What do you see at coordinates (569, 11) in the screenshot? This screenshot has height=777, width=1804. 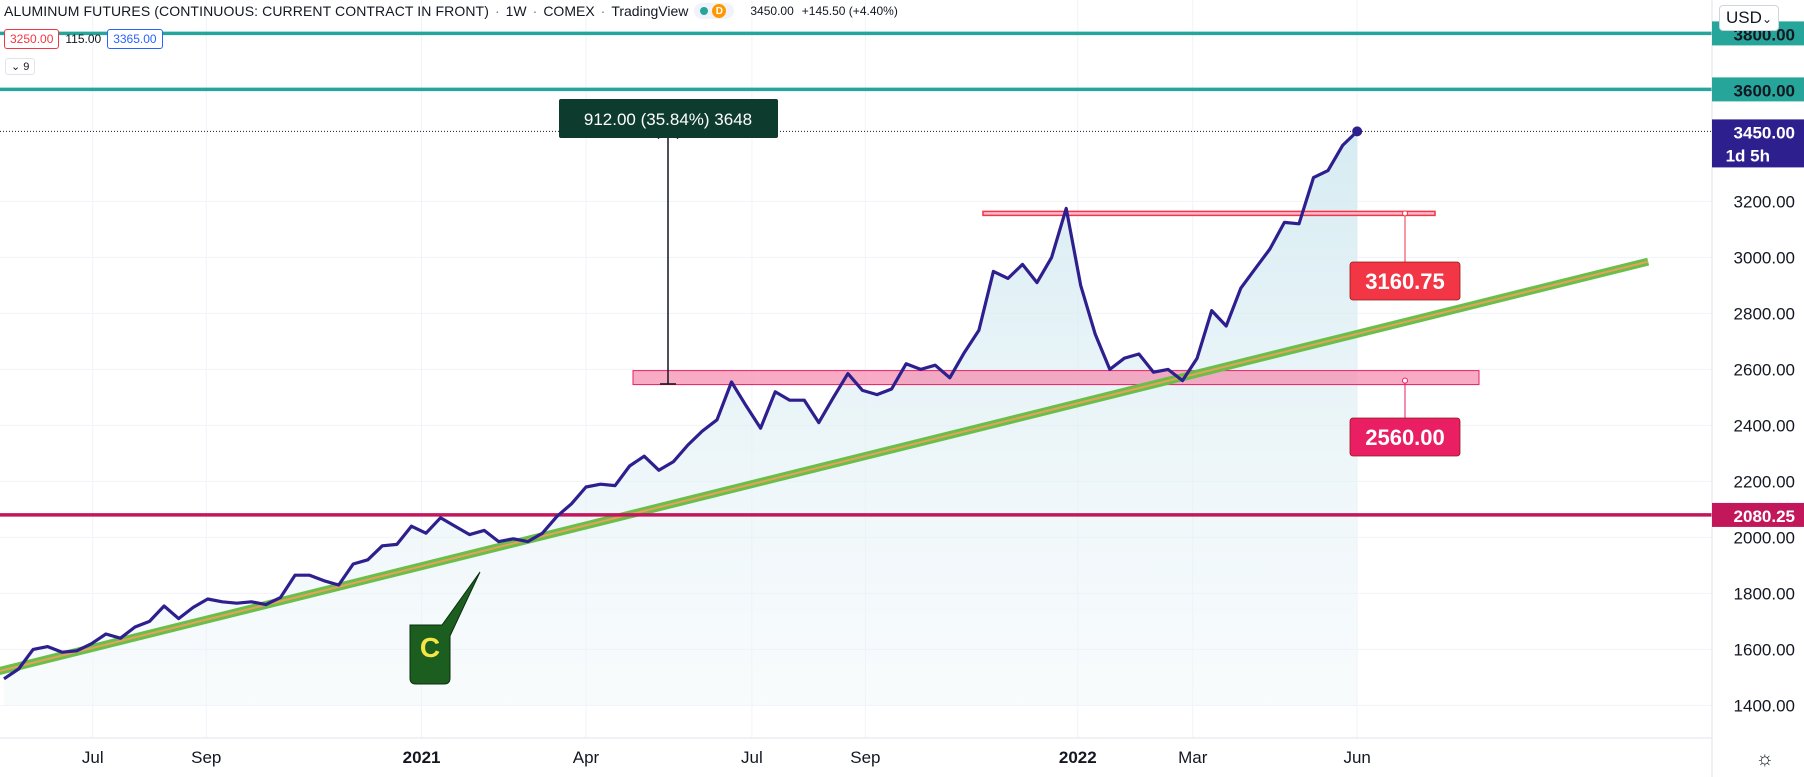 I see `exchange-label: COMEX` at bounding box center [569, 11].